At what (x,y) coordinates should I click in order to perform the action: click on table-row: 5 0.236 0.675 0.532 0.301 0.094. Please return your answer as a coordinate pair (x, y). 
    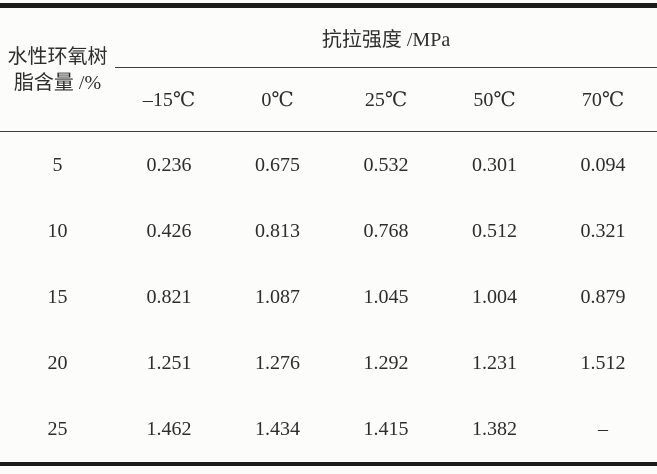
    Looking at the image, I should click on (328, 165).